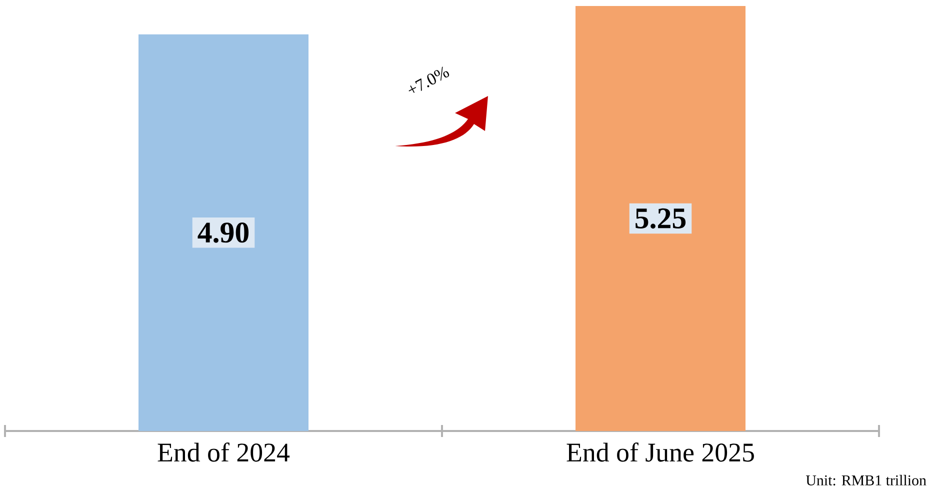 This screenshot has height=491, width=933. Describe the element at coordinates (429, 79) in the screenshot. I see `annotation: +7.0%` at that location.